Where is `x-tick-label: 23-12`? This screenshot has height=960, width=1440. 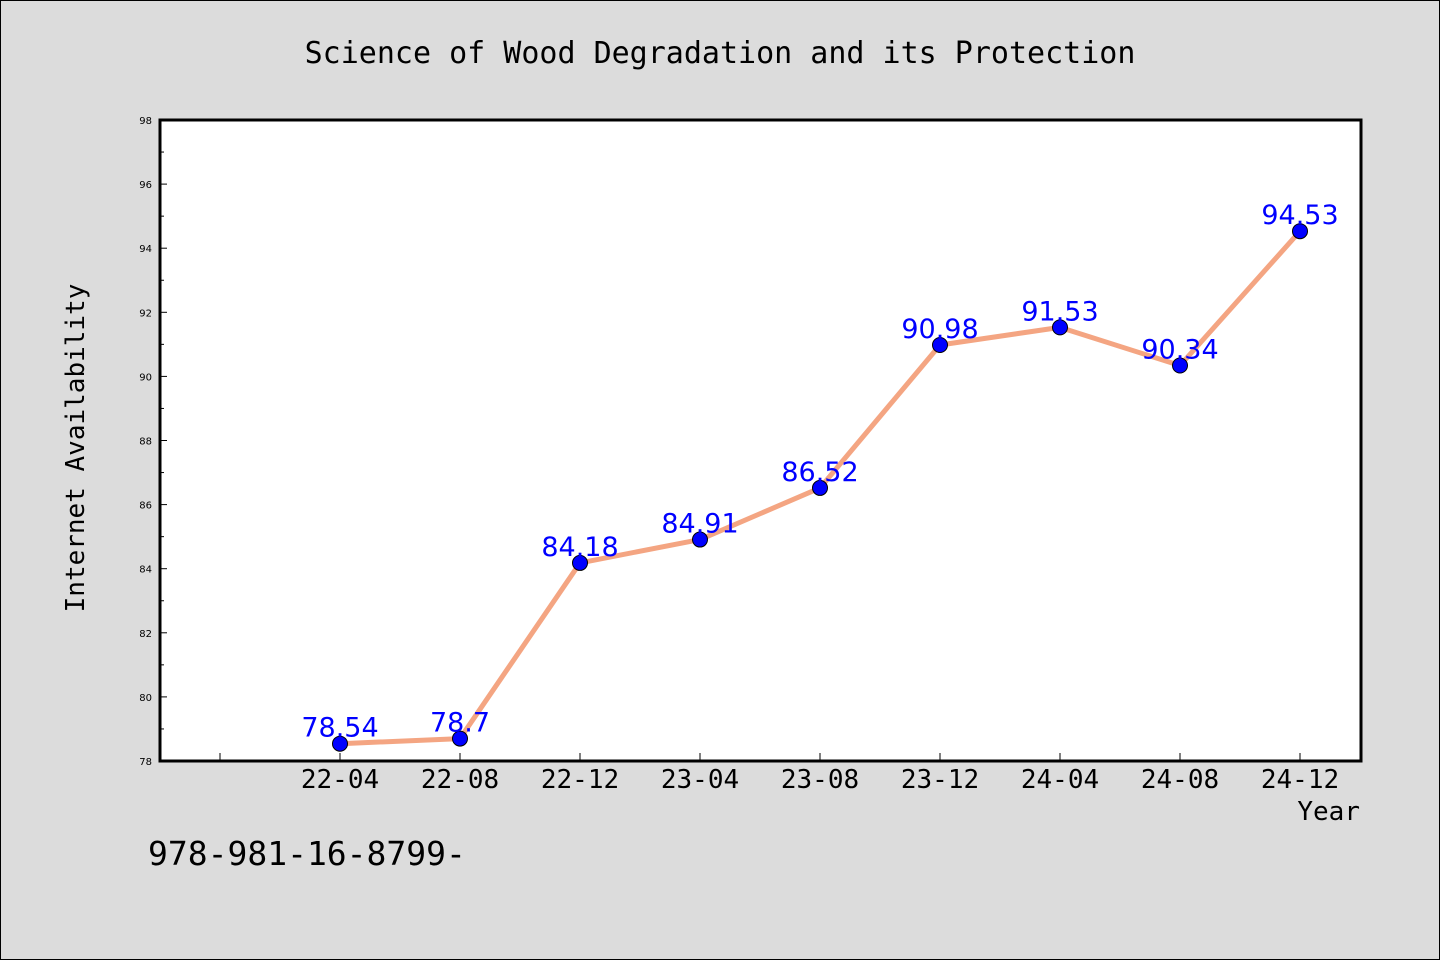 x-tick-label: 23-12 is located at coordinates (940, 780).